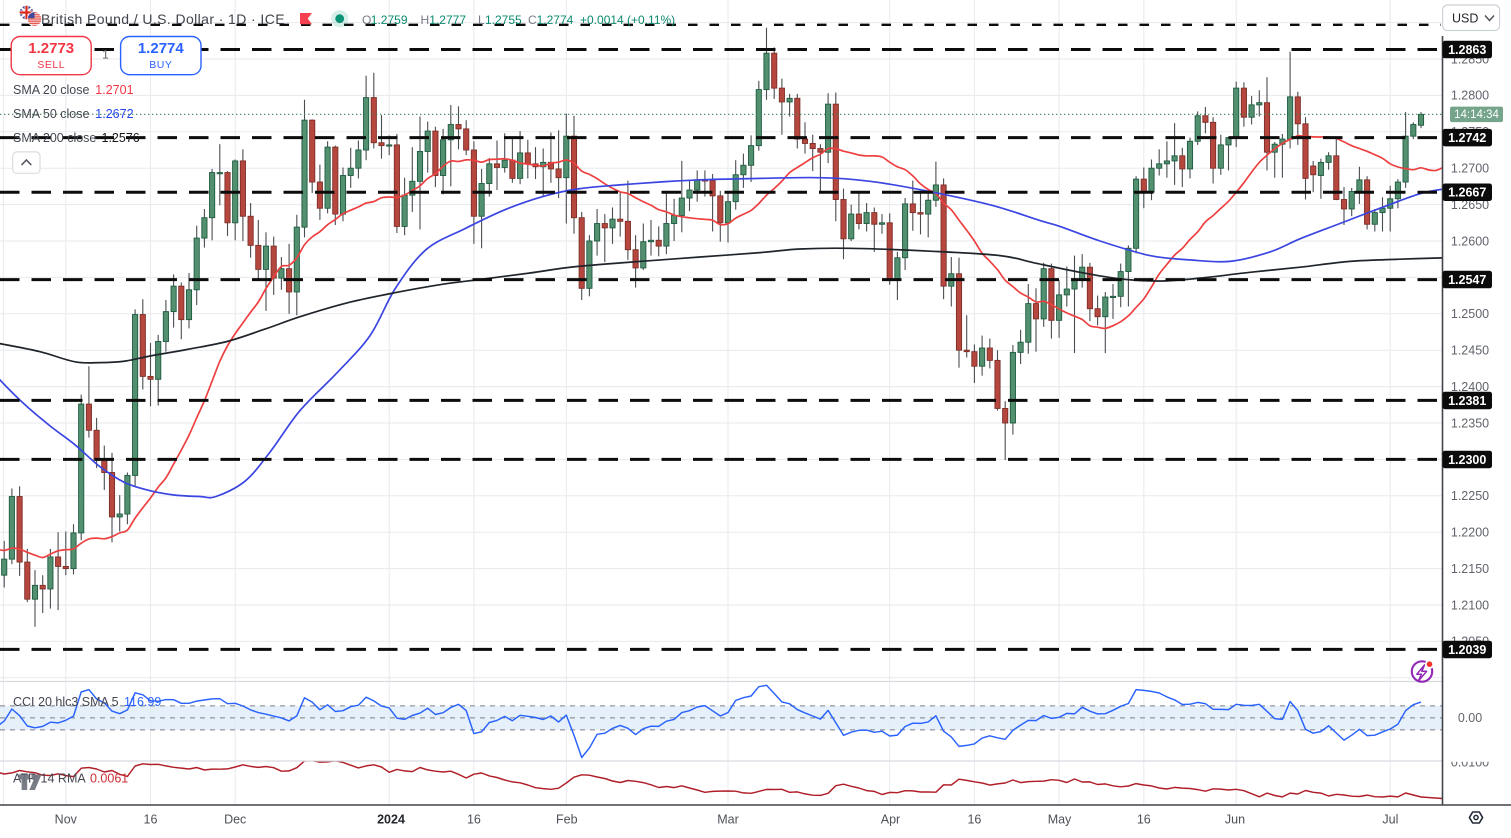  What do you see at coordinates (567, 820) in the screenshot?
I see `svg-text: Feb` at bounding box center [567, 820].